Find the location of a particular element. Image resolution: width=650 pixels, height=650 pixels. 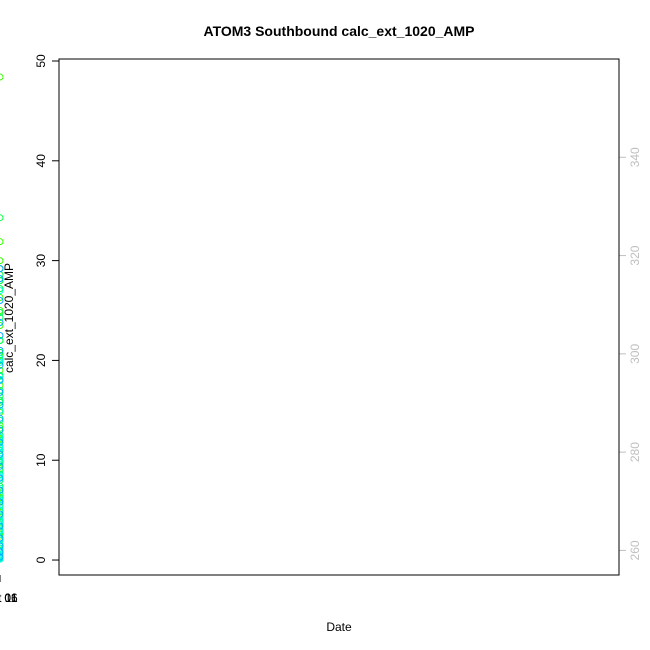

x-axis-tick-label: Oct 01 is located at coordinates (9, 598).